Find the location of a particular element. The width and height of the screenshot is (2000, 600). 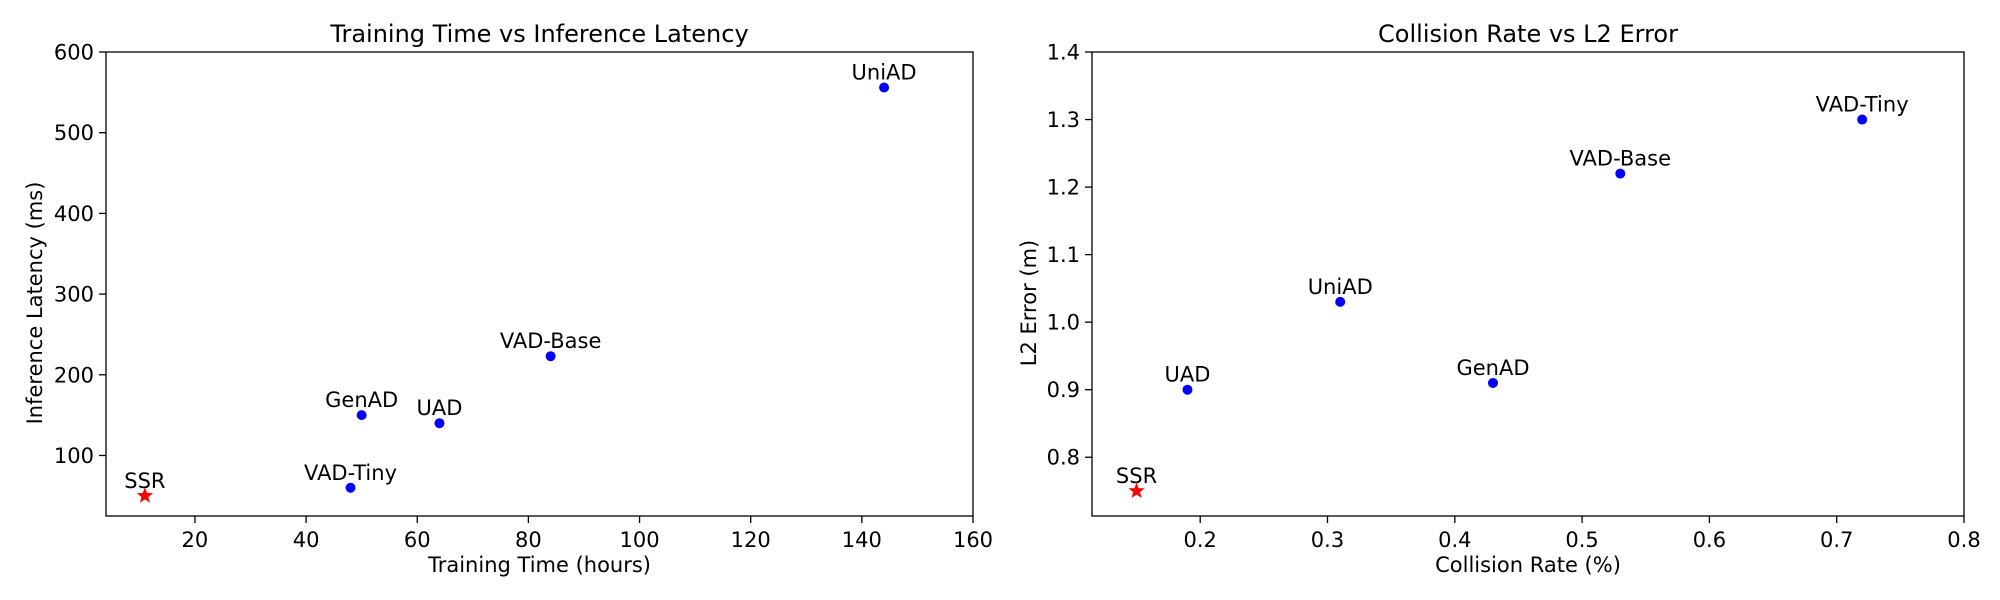

x-tick-label: 0.5 is located at coordinates (1581, 540).